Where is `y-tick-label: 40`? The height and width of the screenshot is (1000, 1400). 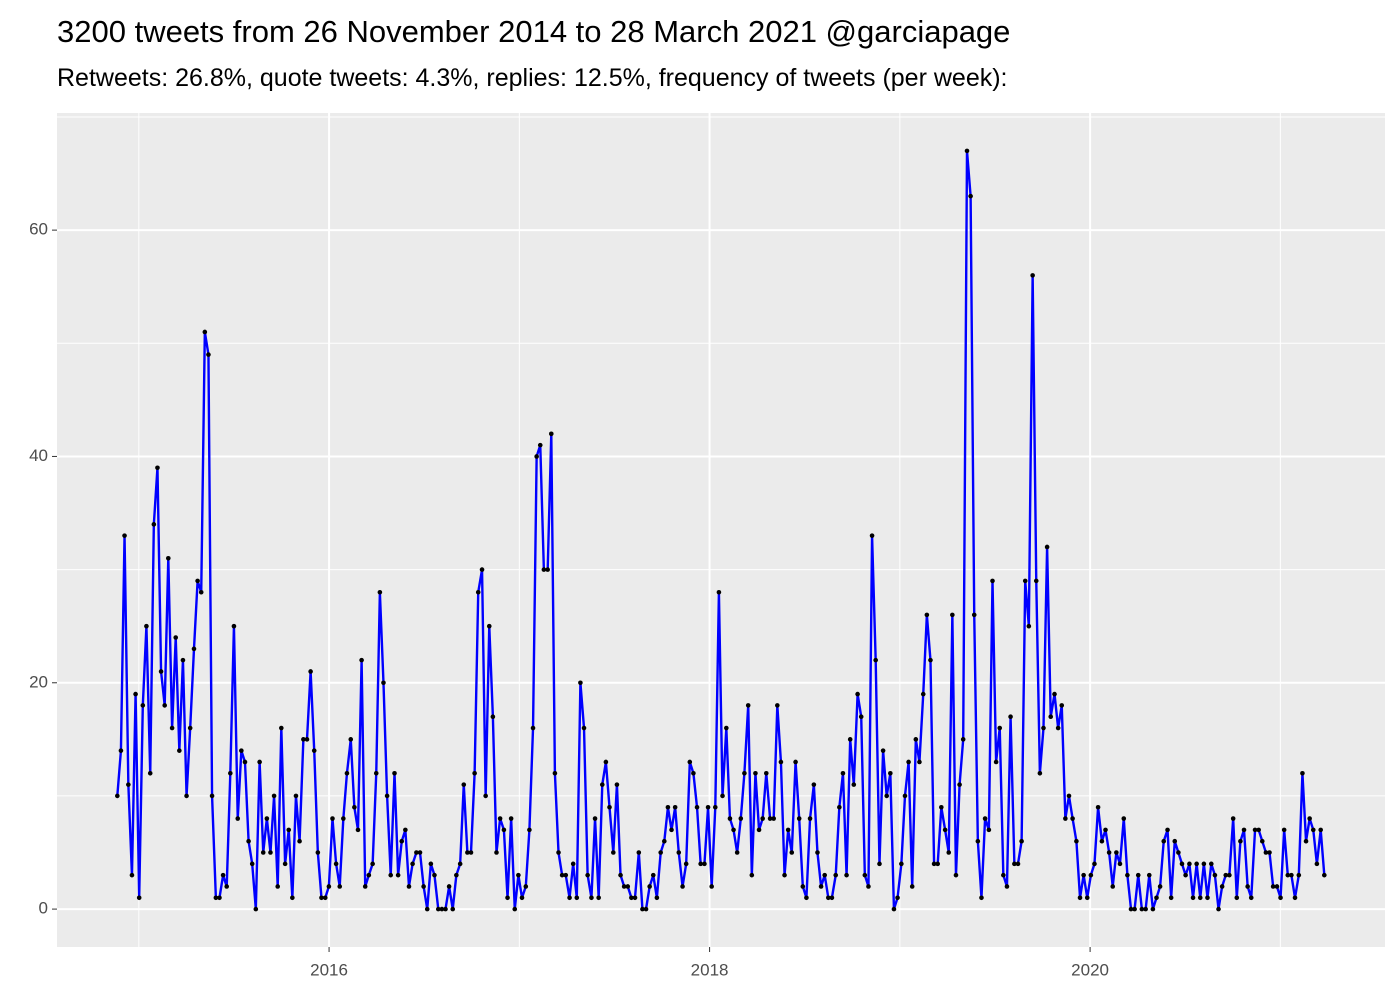
y-tick-label: 40 is located at coordinates (38, 455).